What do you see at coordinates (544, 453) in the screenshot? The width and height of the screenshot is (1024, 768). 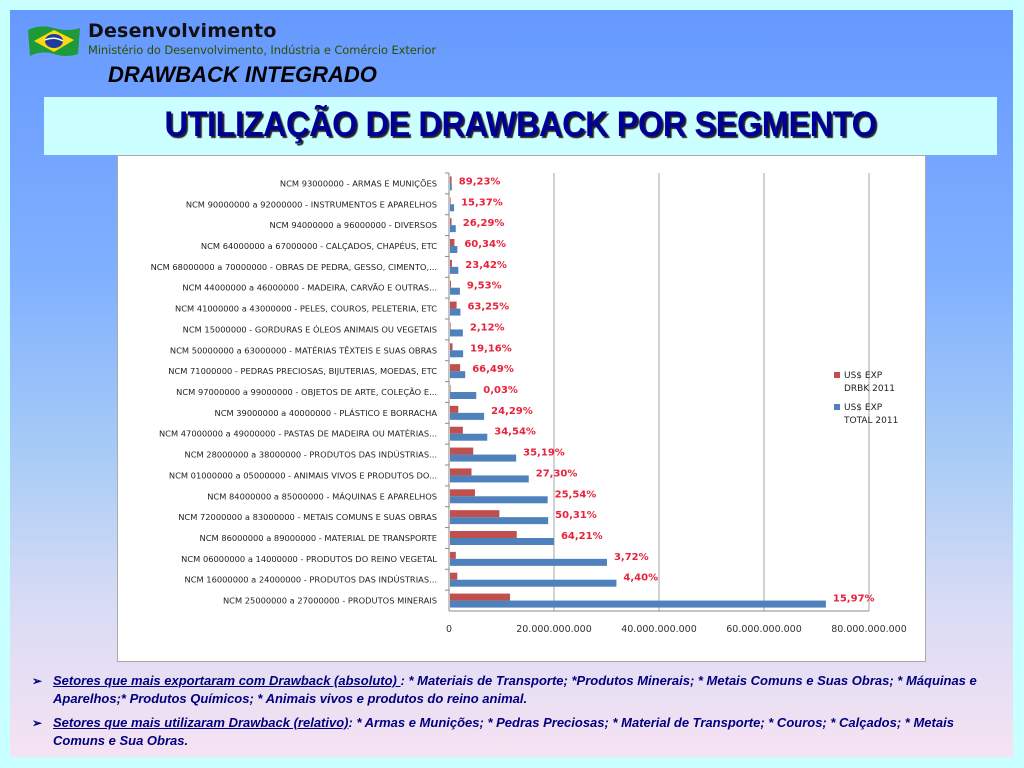 I see `percent-label: 35,19%` at bounding box center [544, 453].